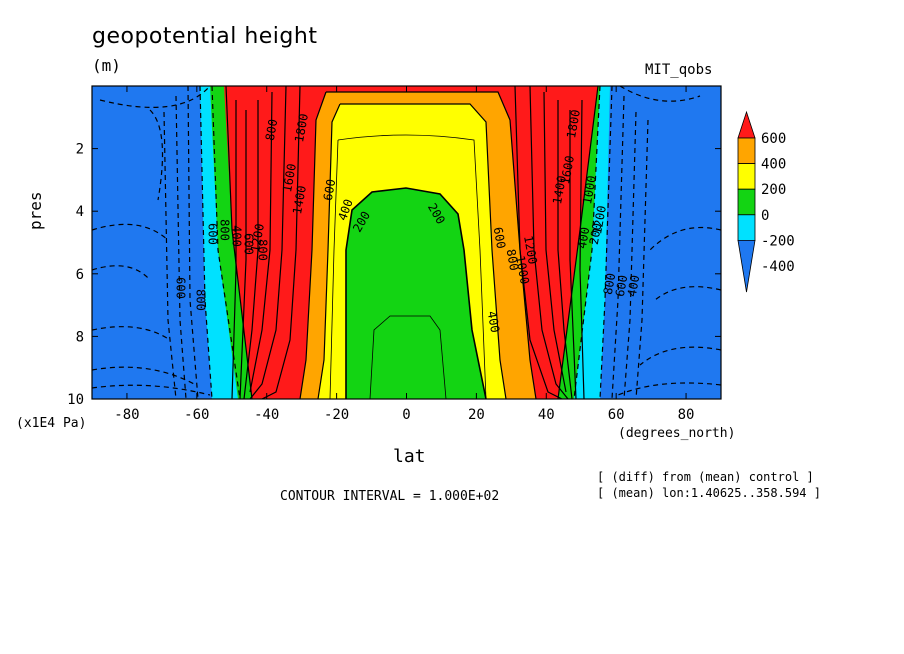 The height and width of the screenshot is (654, 904). What do you see at coordinates (773, 165) in the screenshot?
I see `colorbar-label: 400` at bounding box center [773, 165].